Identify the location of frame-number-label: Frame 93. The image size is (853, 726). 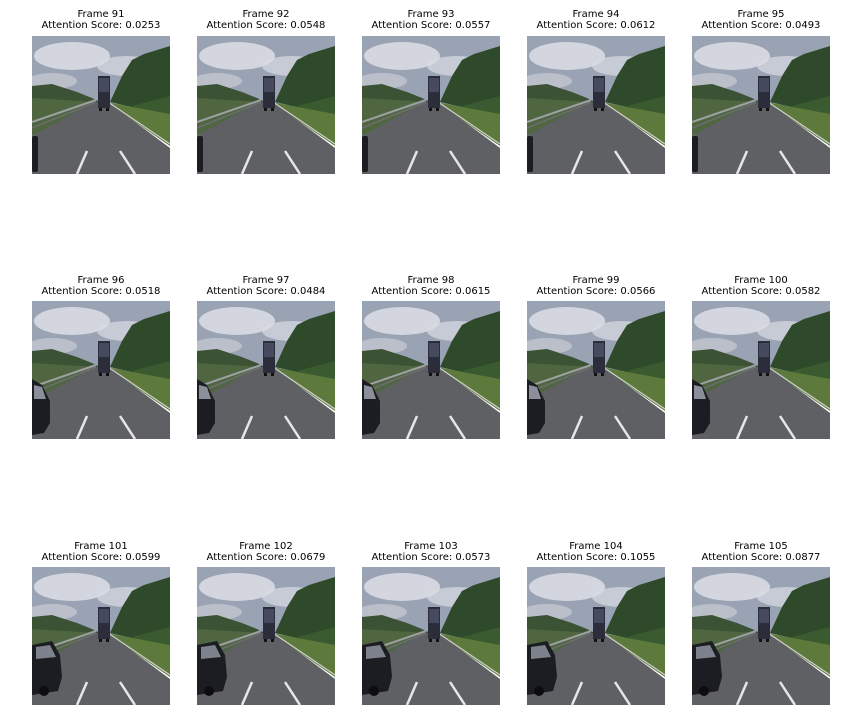
(431, 14).